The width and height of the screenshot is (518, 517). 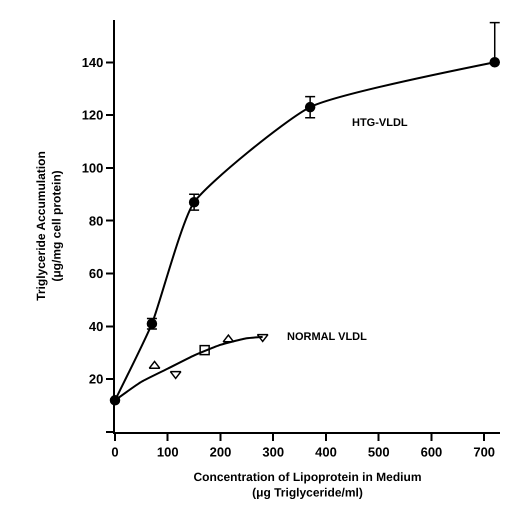 I want to click on text: HTG-VLDL, so click(x=380, y=123).